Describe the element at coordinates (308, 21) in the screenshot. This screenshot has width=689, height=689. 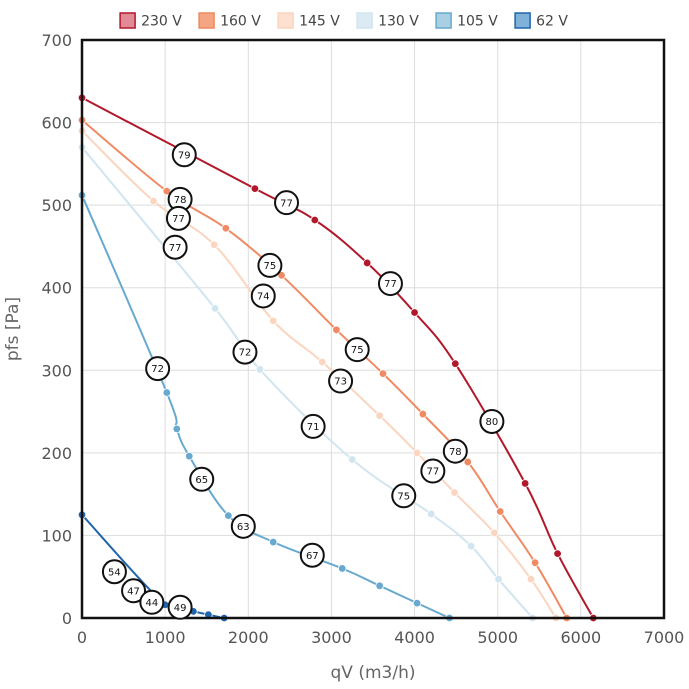
I see `legend-item-145v: 145 V` at that location.